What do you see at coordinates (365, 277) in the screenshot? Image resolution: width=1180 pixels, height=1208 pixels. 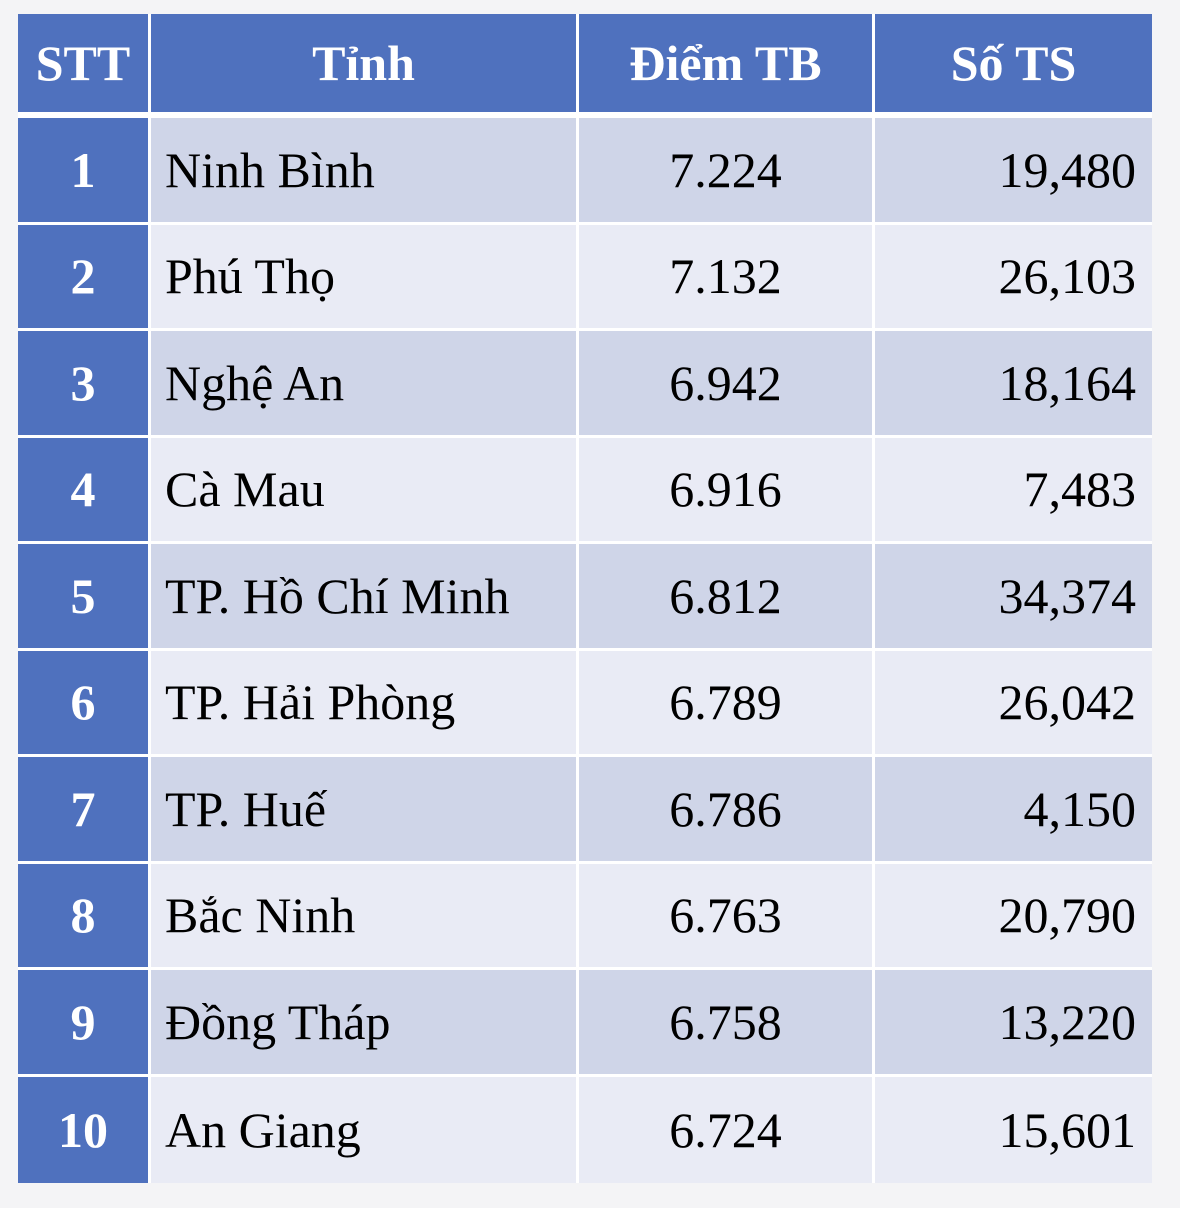 I see `province-cell: Phú Thọ` at bounding box center [365, 277].